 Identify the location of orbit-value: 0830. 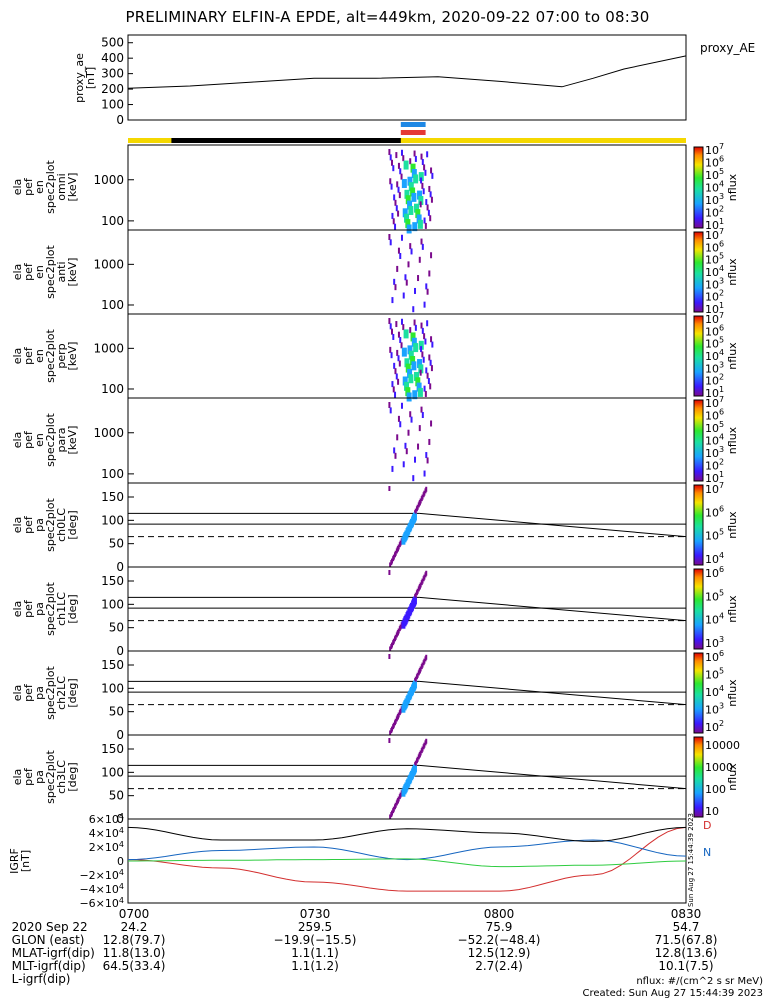
(686, 914).